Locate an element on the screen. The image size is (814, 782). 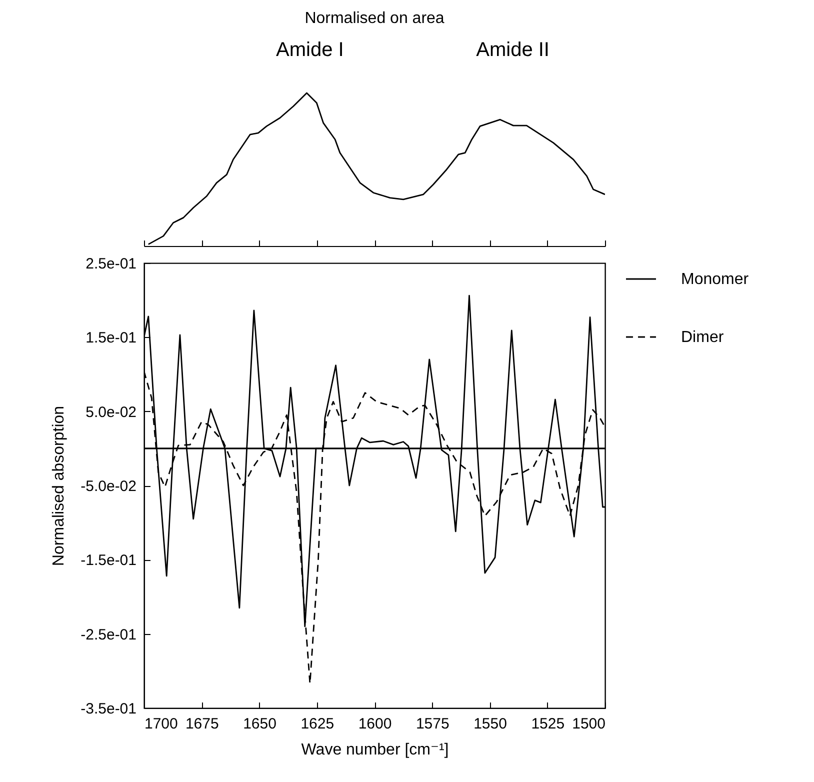
x-tick-label: 1500 is located at coordinates (589, 724).